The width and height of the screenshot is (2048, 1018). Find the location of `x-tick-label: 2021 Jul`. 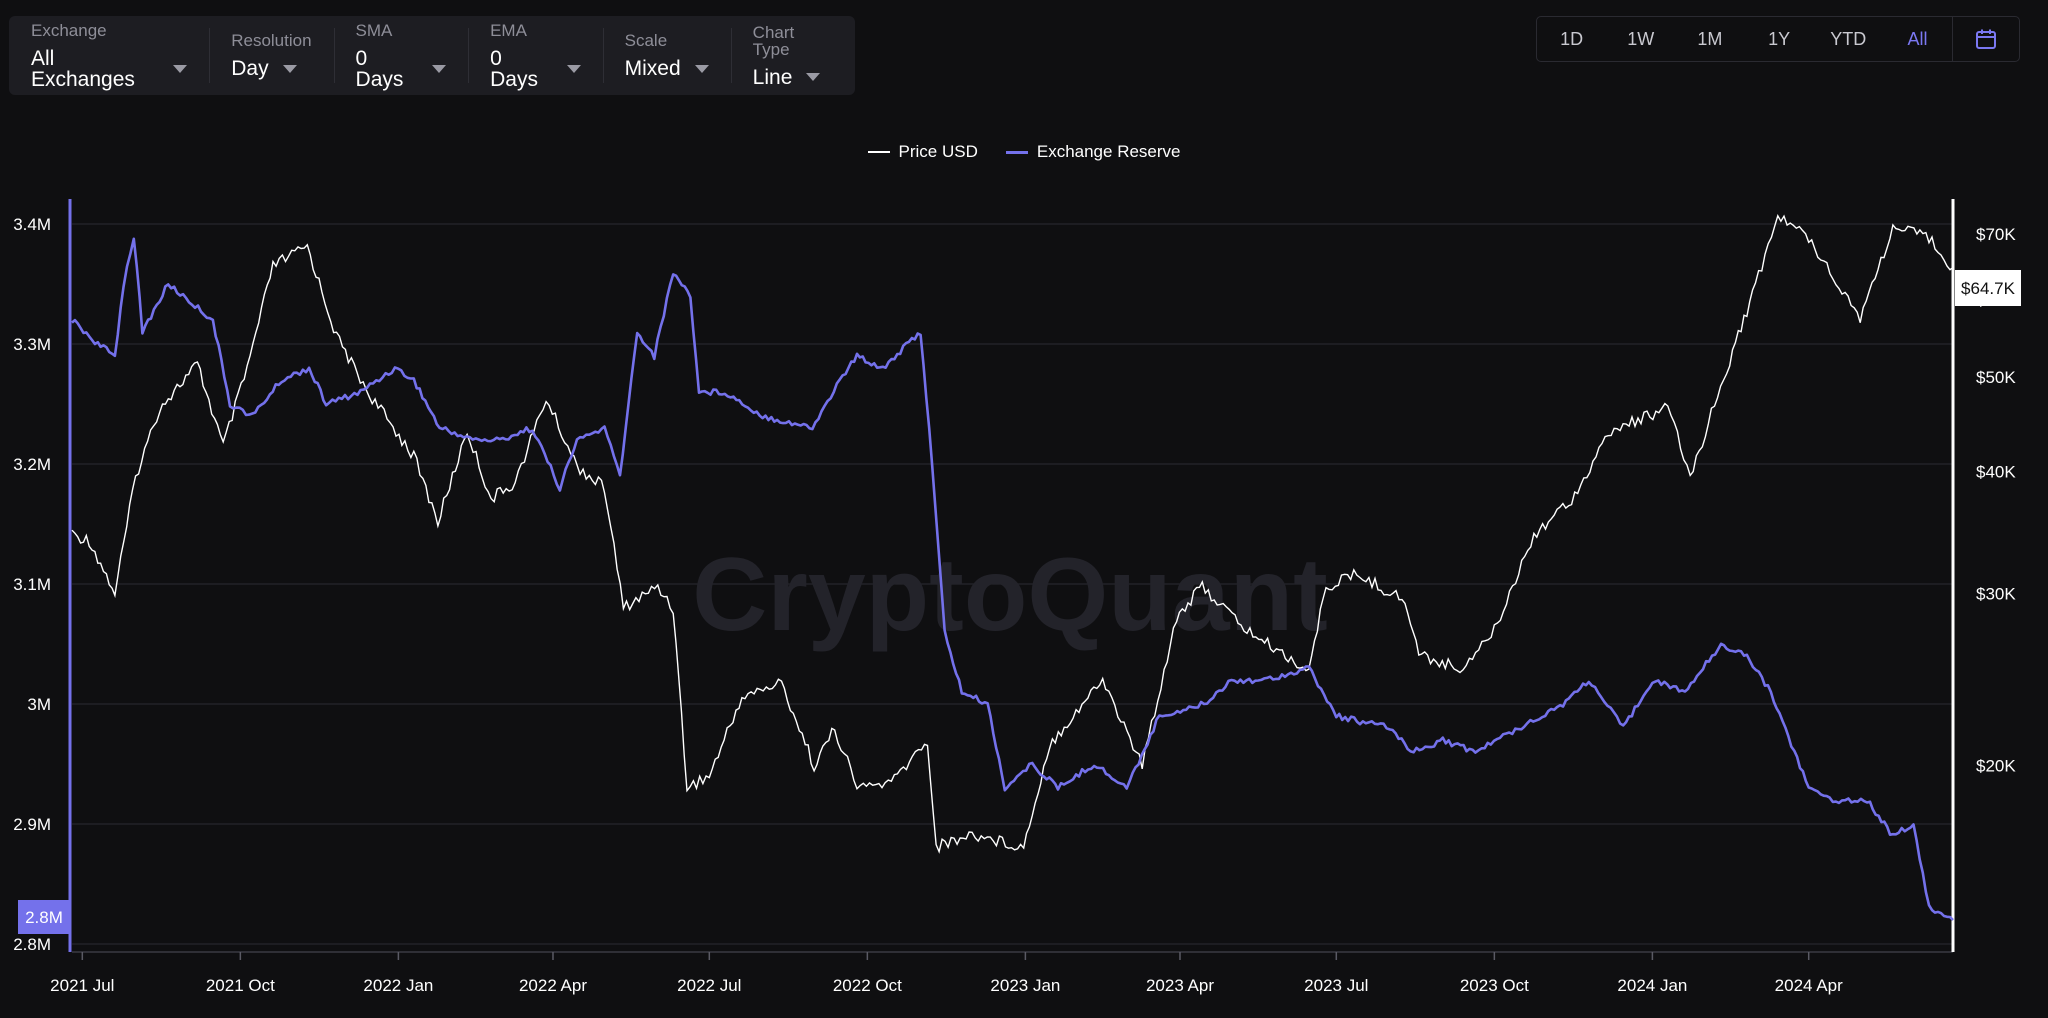

x-tick-label: 2021 Jul is located at coordinates (82, 985).